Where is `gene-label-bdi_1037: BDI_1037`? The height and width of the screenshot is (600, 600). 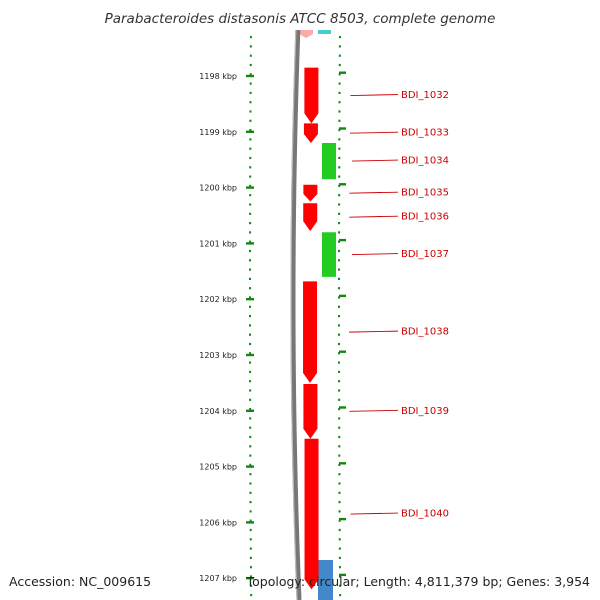
gene-label-bdi_1037: BDI_1037 is located at coordinates (425, 254).